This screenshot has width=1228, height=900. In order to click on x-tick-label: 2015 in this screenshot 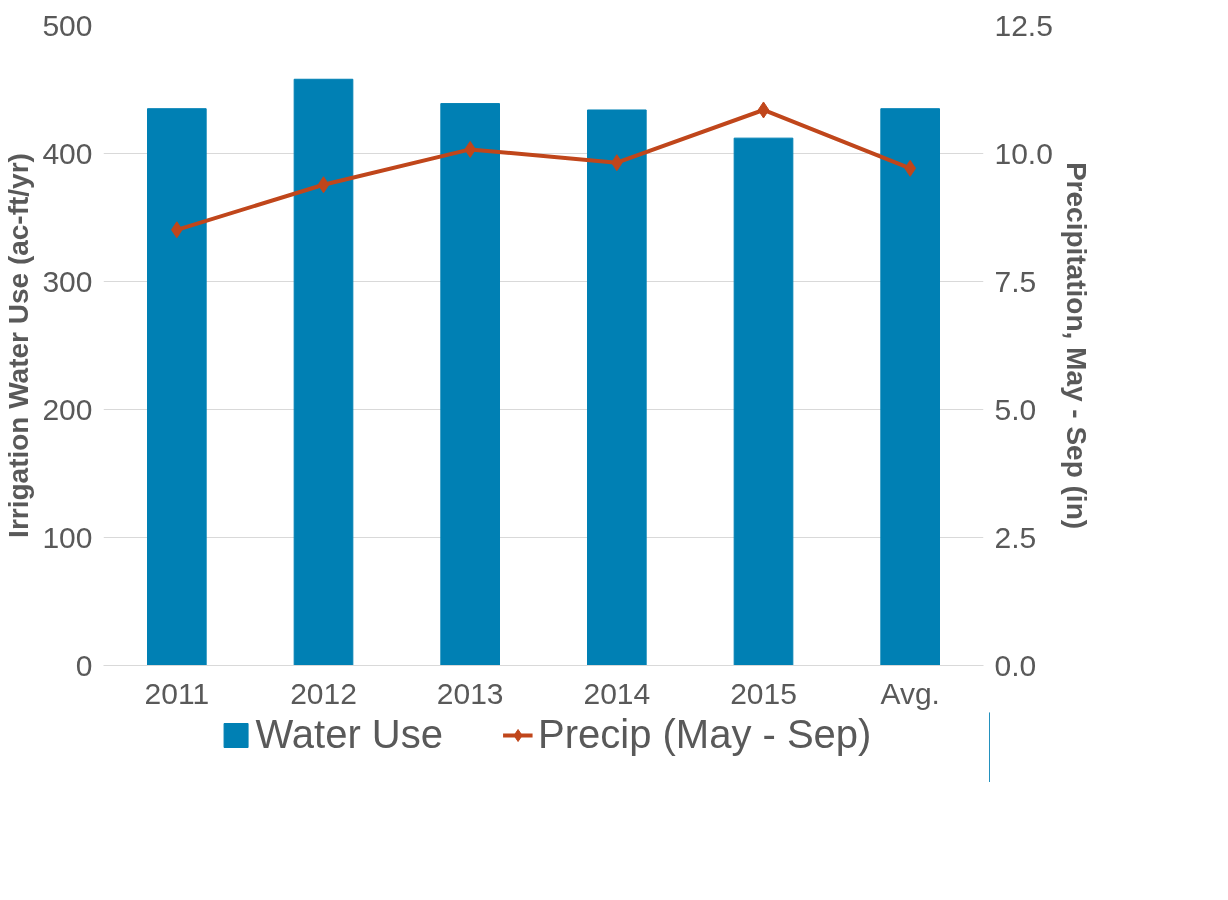, I will do `click(763, 693)`.